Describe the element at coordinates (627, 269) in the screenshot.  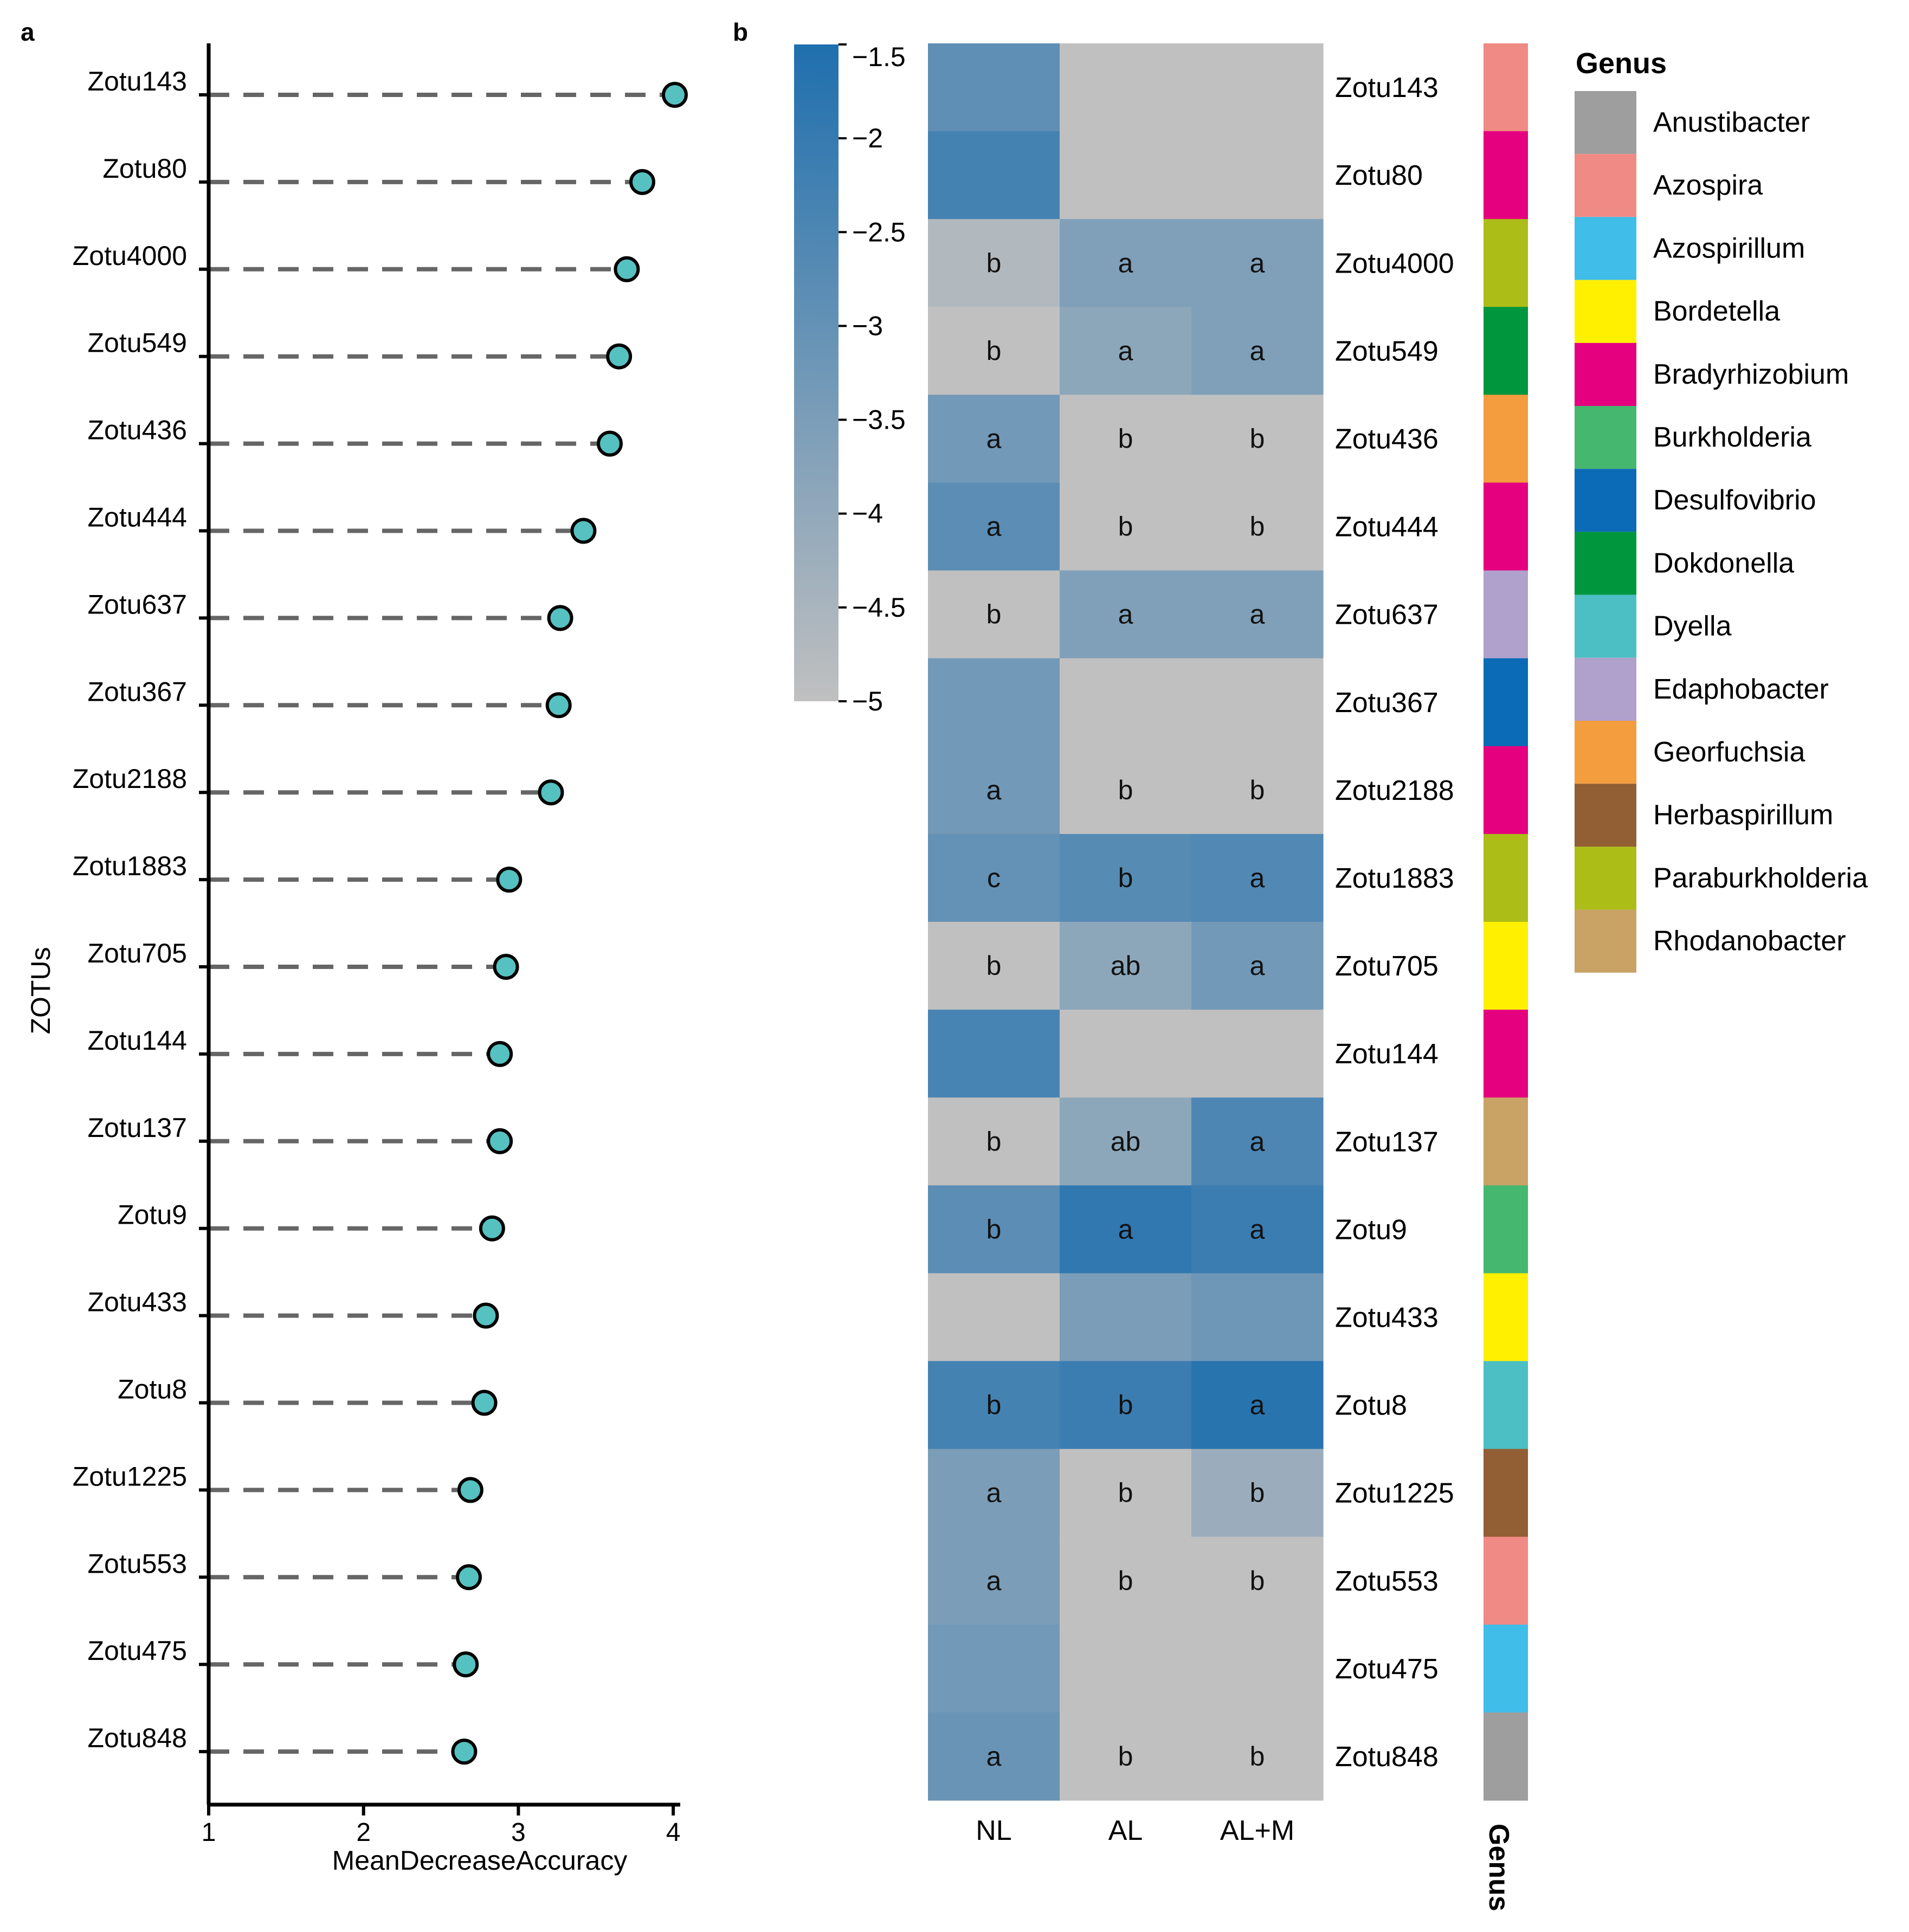
I see `lollipop-point-Zotu4000` at that location.